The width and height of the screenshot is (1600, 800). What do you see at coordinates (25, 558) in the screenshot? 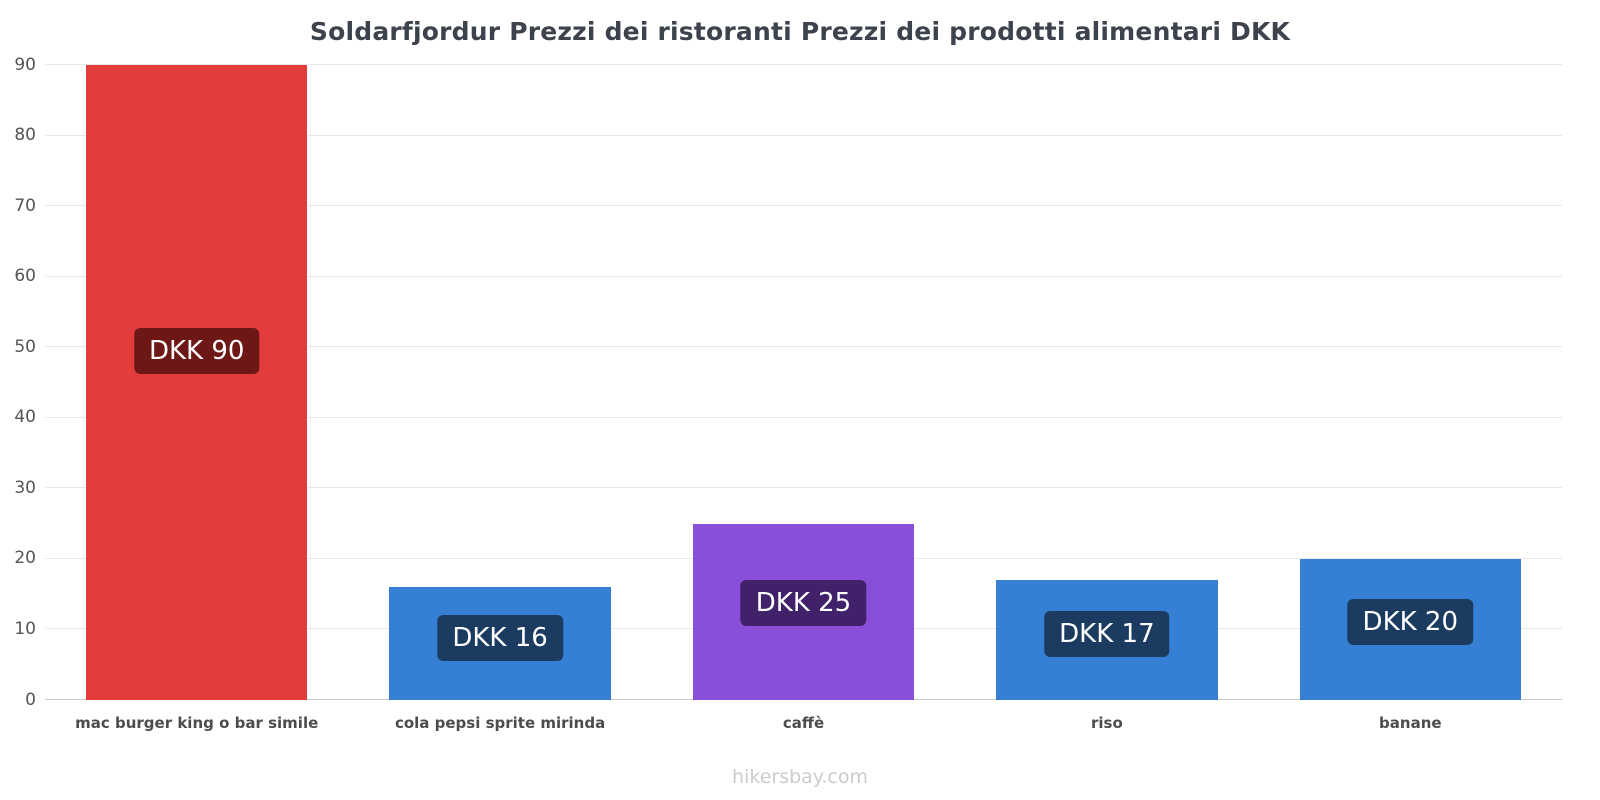
I see `y-tick-label: 20` at bounding box center [25, 558].